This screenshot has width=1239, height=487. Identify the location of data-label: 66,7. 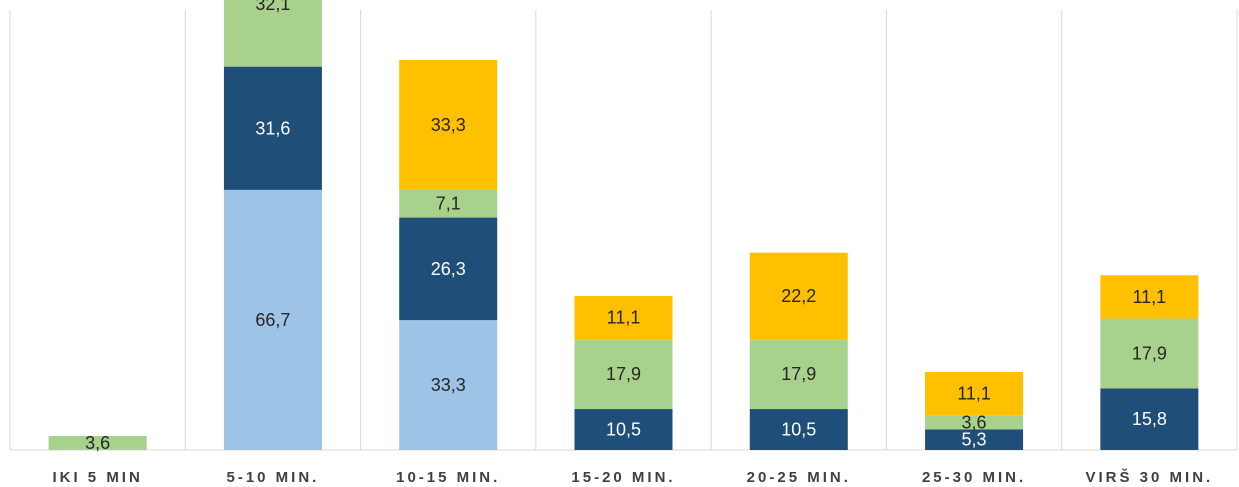
(272, 320).